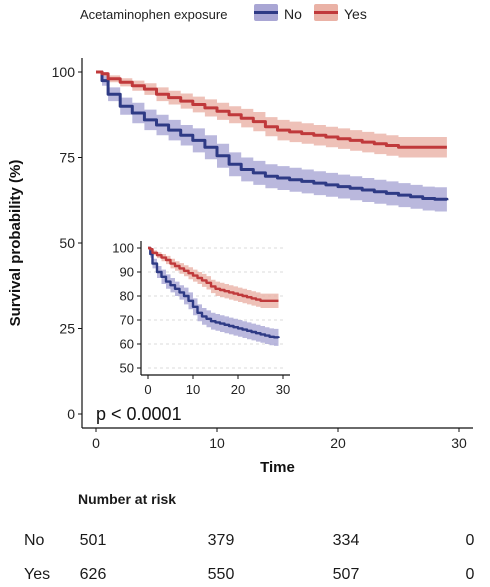  What do you see at coordinates (326, 12) in the screenshot?
I see `legend-key-yes` at bounding box center [326, 12].